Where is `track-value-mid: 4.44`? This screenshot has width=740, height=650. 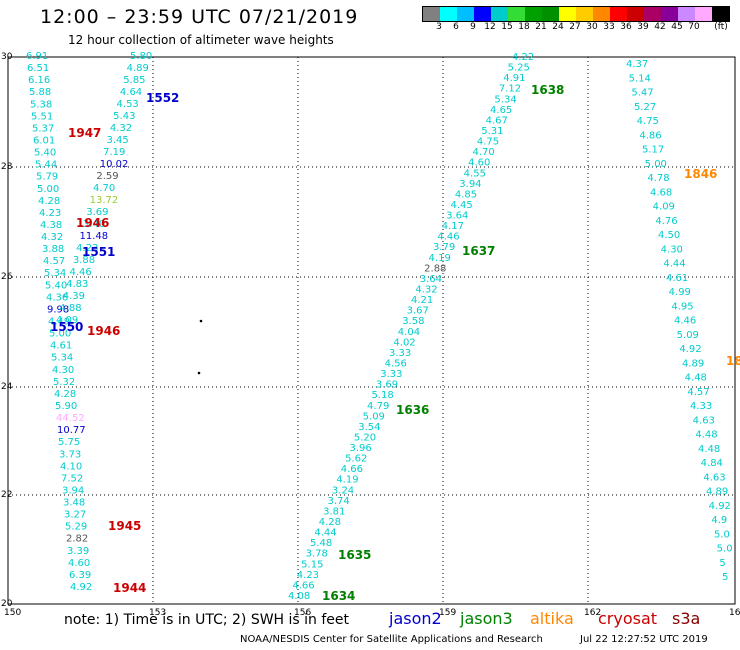 track-value-mid: 4.44 is located at coordinates (325, 533).